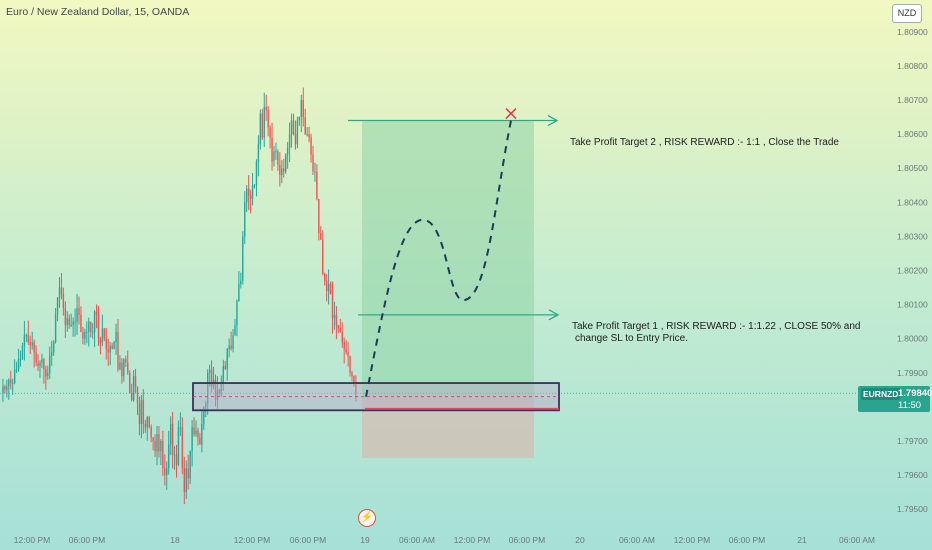 Image resolution: width=932 pixels, height=550 pixels. I want to click on lightning-icon: ⚡, so click(367, 518).